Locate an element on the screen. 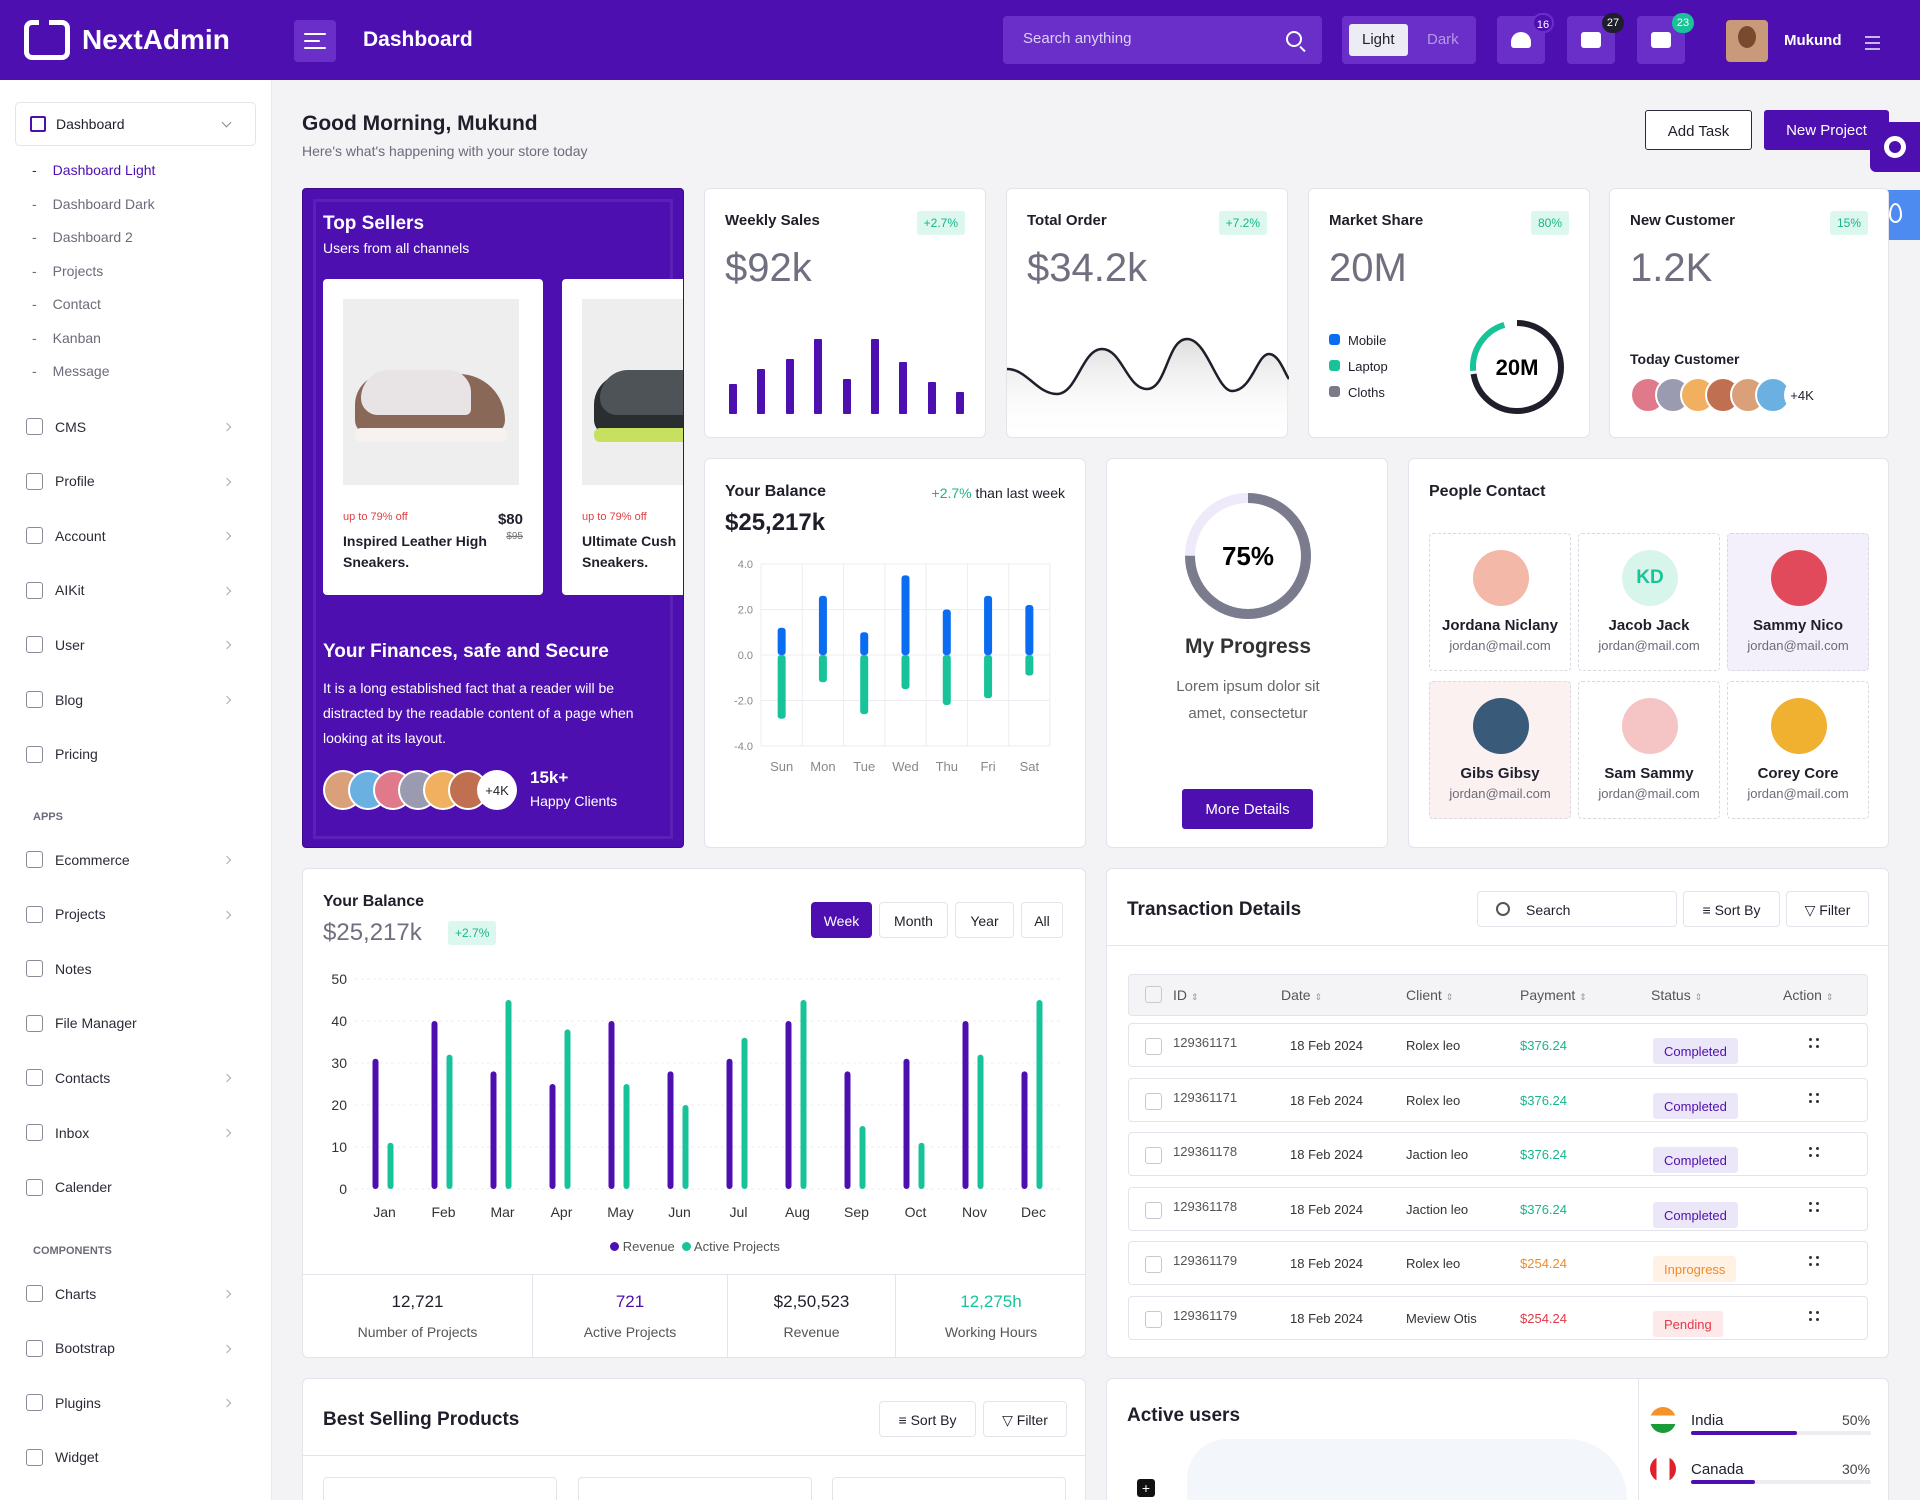  brand-logo: NextAdmin is located at coordinates (127, 40).